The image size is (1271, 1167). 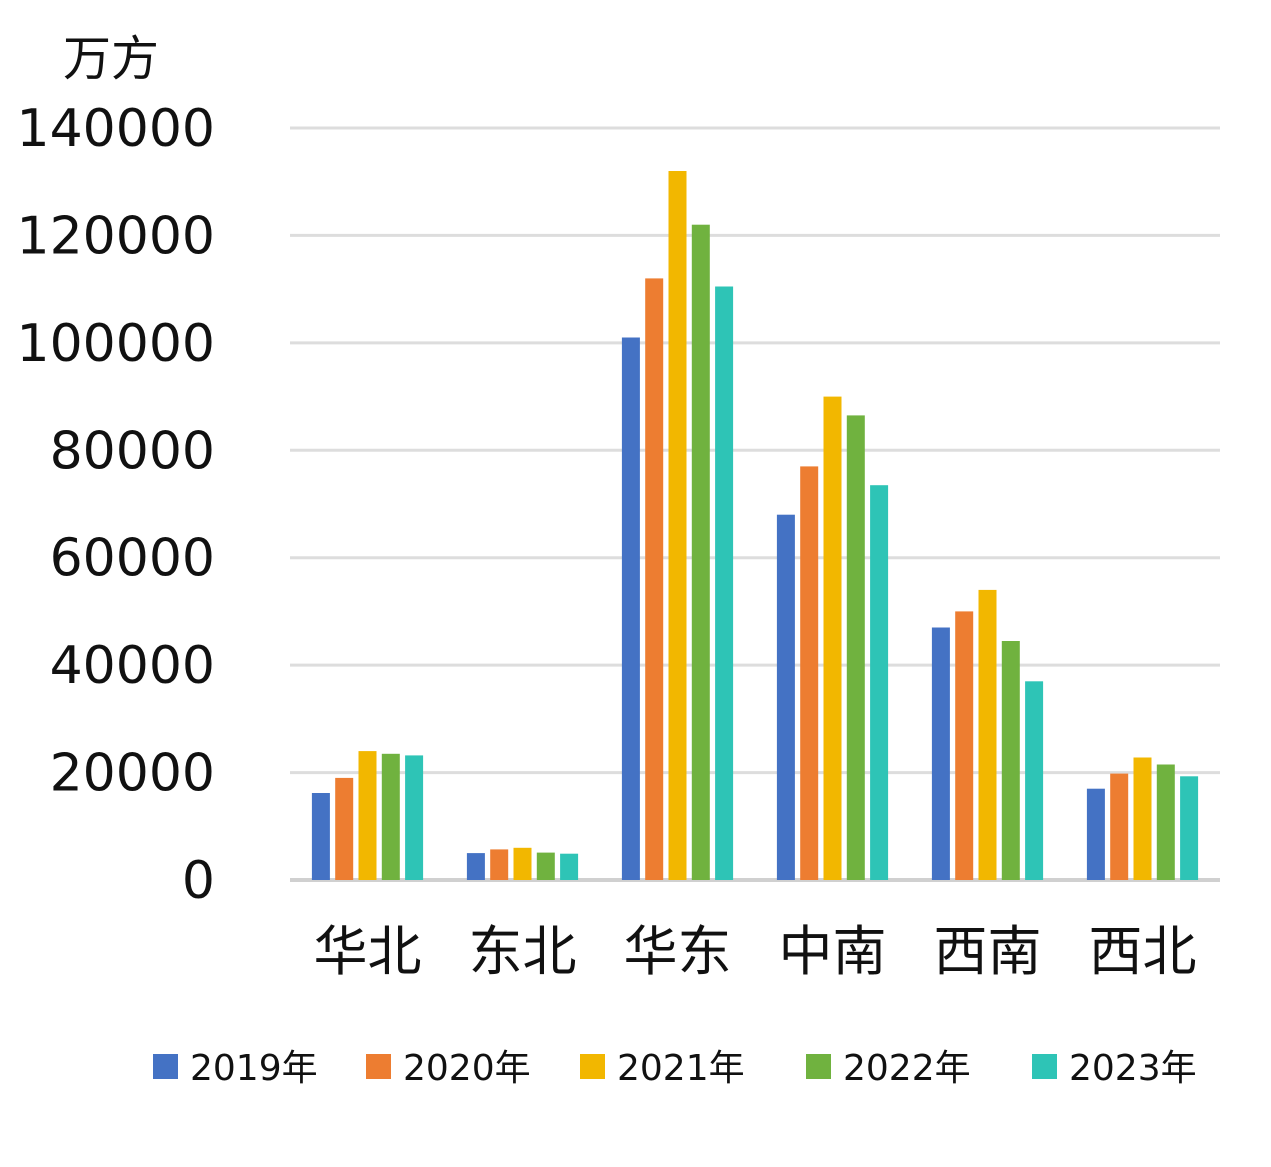 What do you see at coordinates (681, 1068) in the screenshot?
I see `legend-label: 2021年` at bounding box center [681, 1068].